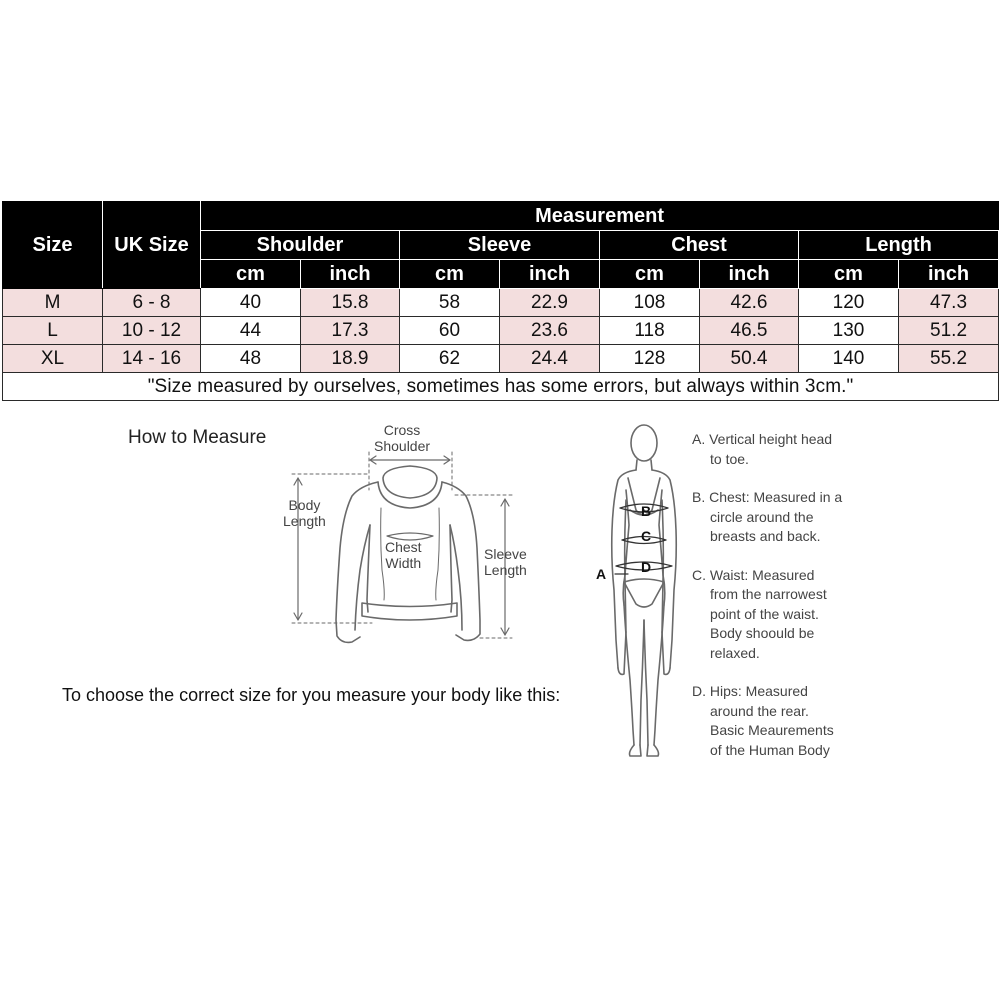 Image resolution: width=1000 pixels, height=1000 pixels. What do you see at coordinates (649, 302) in the screenshot?
I see `value-cell: 108` at bounding box center [649, 302].